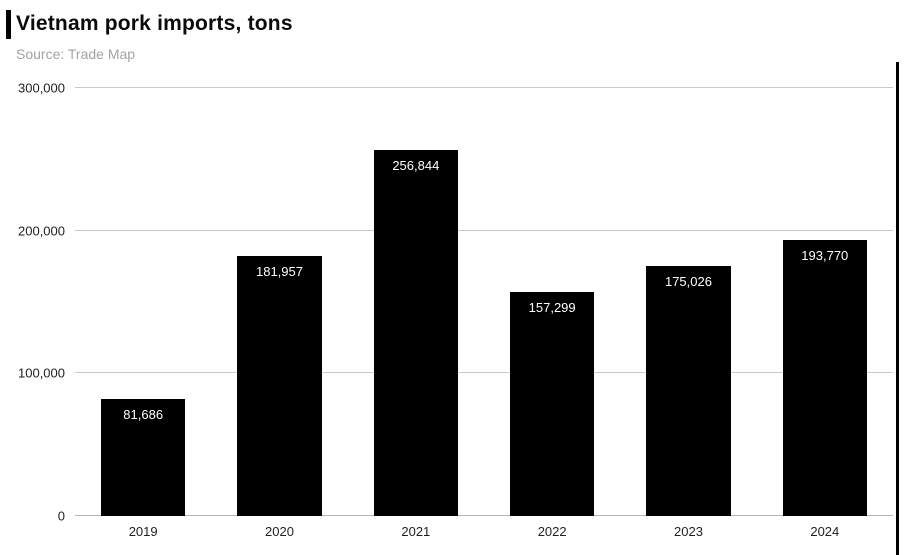  I want to click on bar-slot-2019: 81,686, so click(143, 302).